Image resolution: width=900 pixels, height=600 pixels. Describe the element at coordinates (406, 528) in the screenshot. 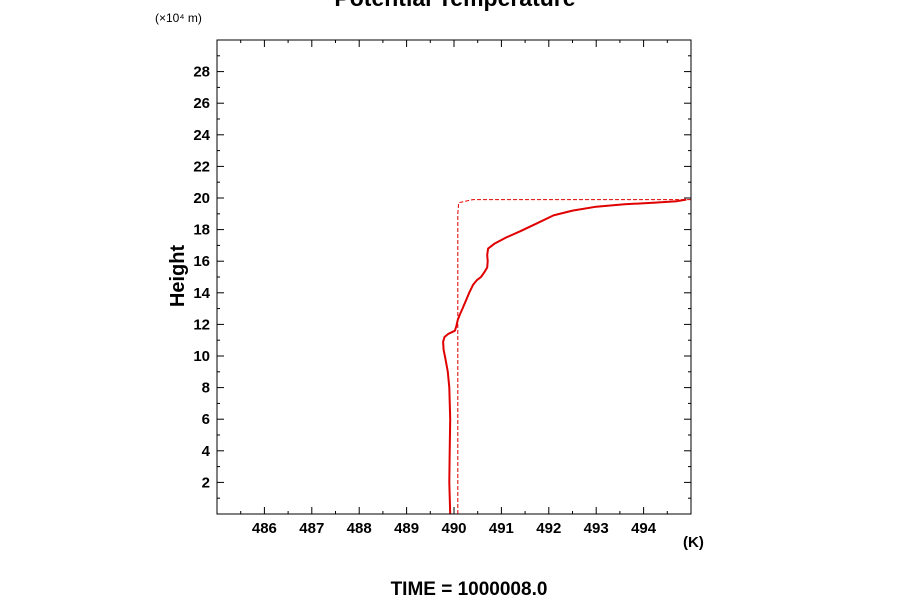

I see `x-tick-label: 489` at that location.